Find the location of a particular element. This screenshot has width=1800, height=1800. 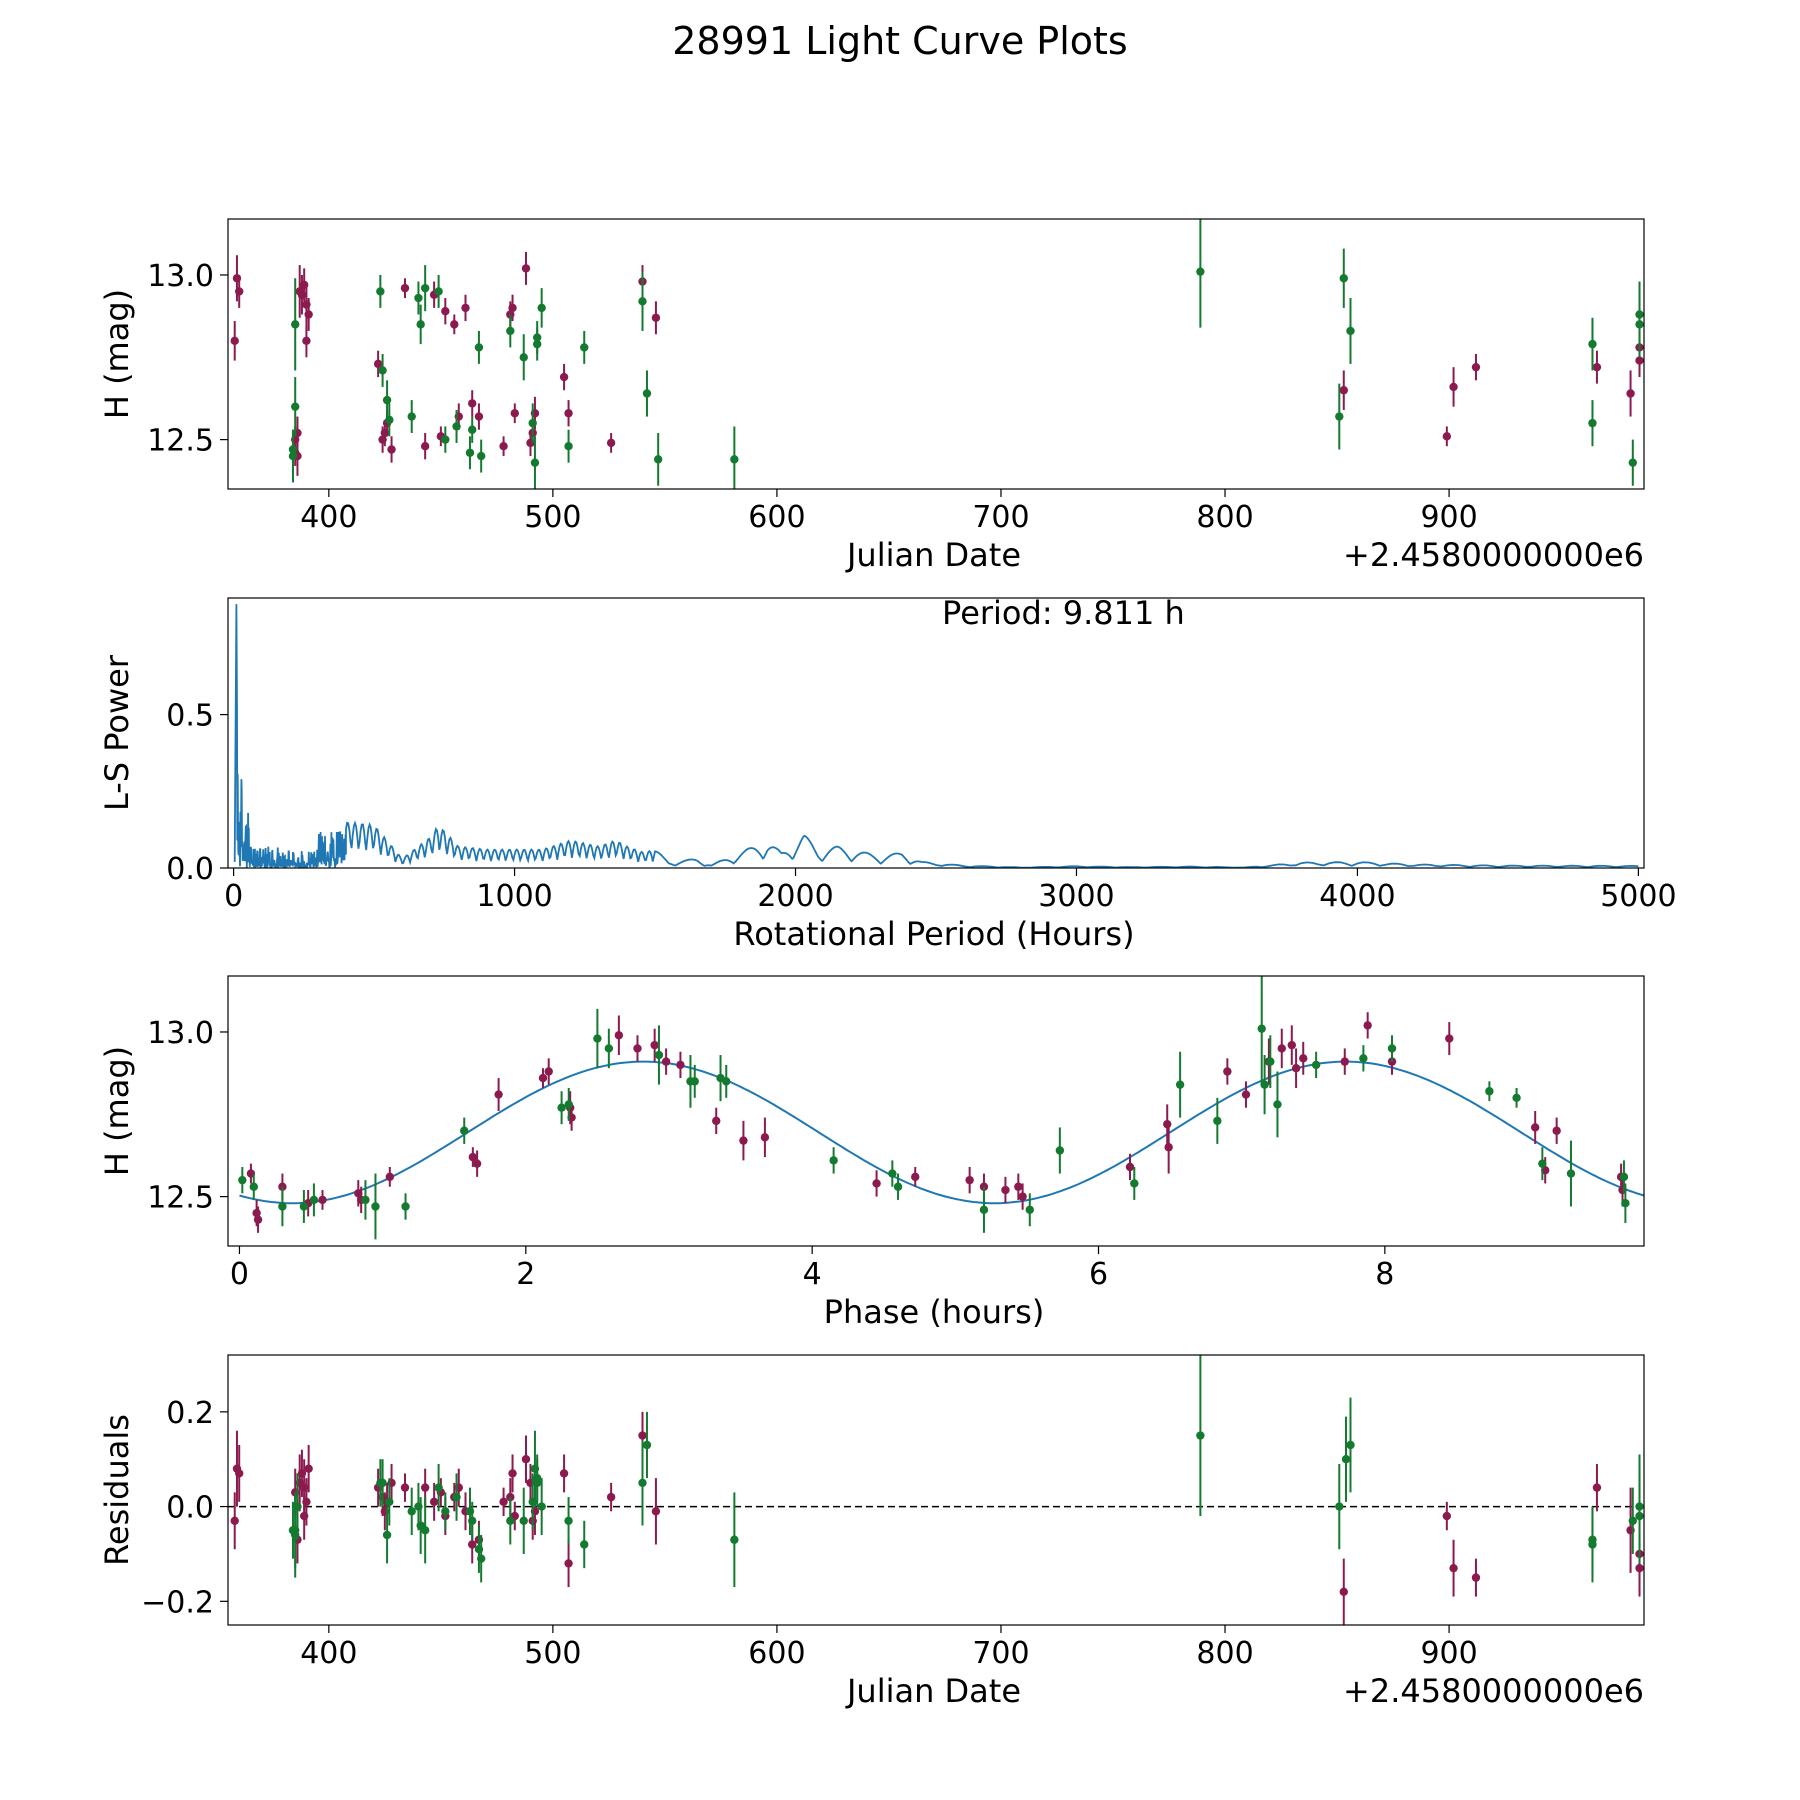

phased-xlabel: Phase (hours) is located at coordinates (934, 1312).